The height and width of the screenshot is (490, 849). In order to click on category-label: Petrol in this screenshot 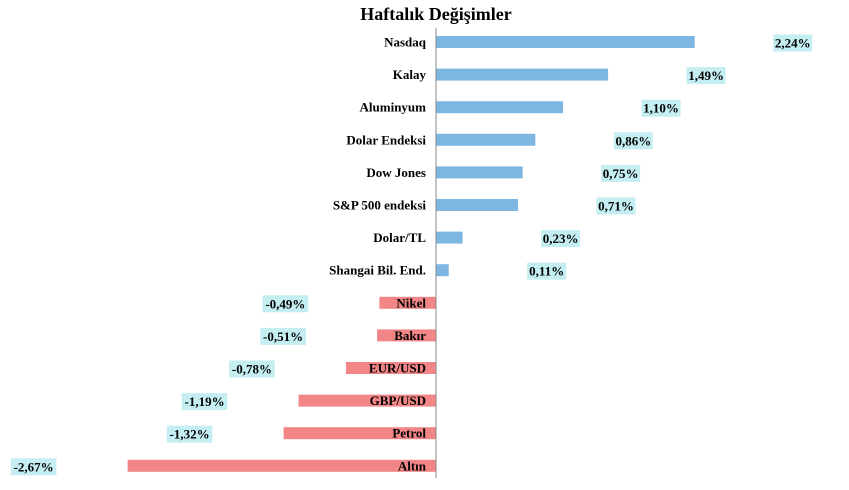, I will do `click(409, 433)`.